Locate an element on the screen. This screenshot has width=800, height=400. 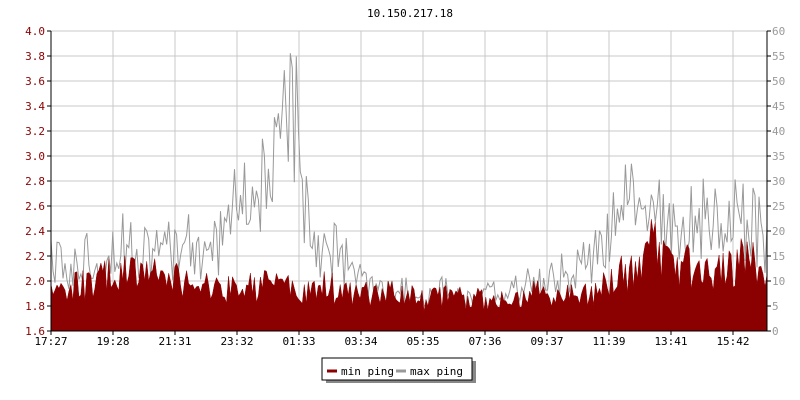
tick-label-left: 2.8 is located at coordinates (35, 181).